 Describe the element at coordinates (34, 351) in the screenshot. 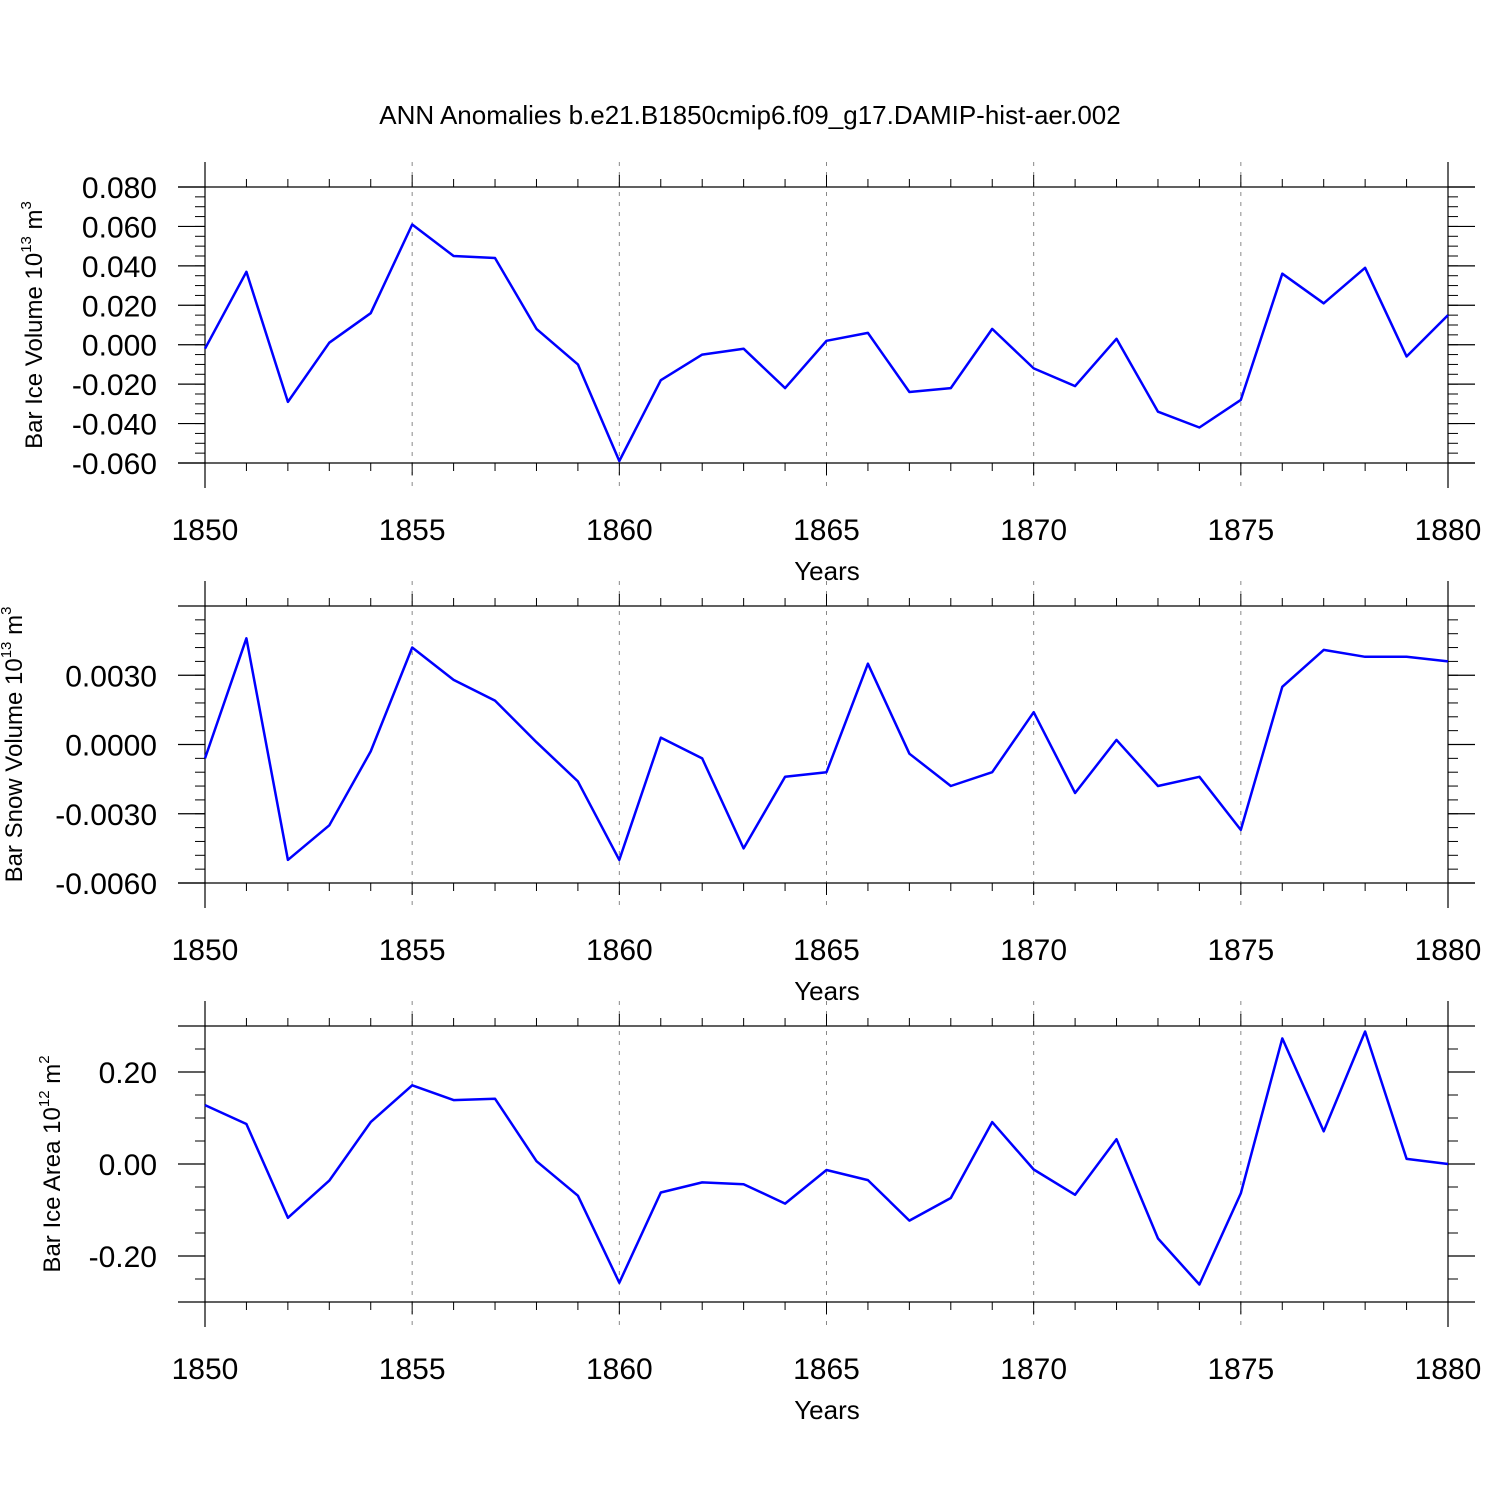

I see `y-axis-label-text: Bar Ice Volume 10` at that location.